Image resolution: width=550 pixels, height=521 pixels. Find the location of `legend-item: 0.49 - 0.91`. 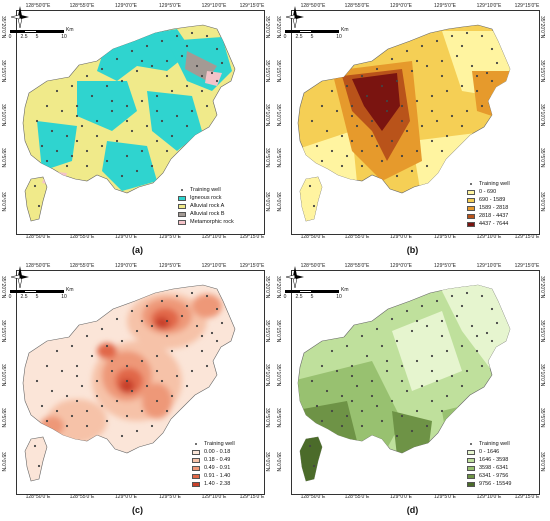

legend-item: 0.49 - 0.91 is located at coordinates (213, 468).